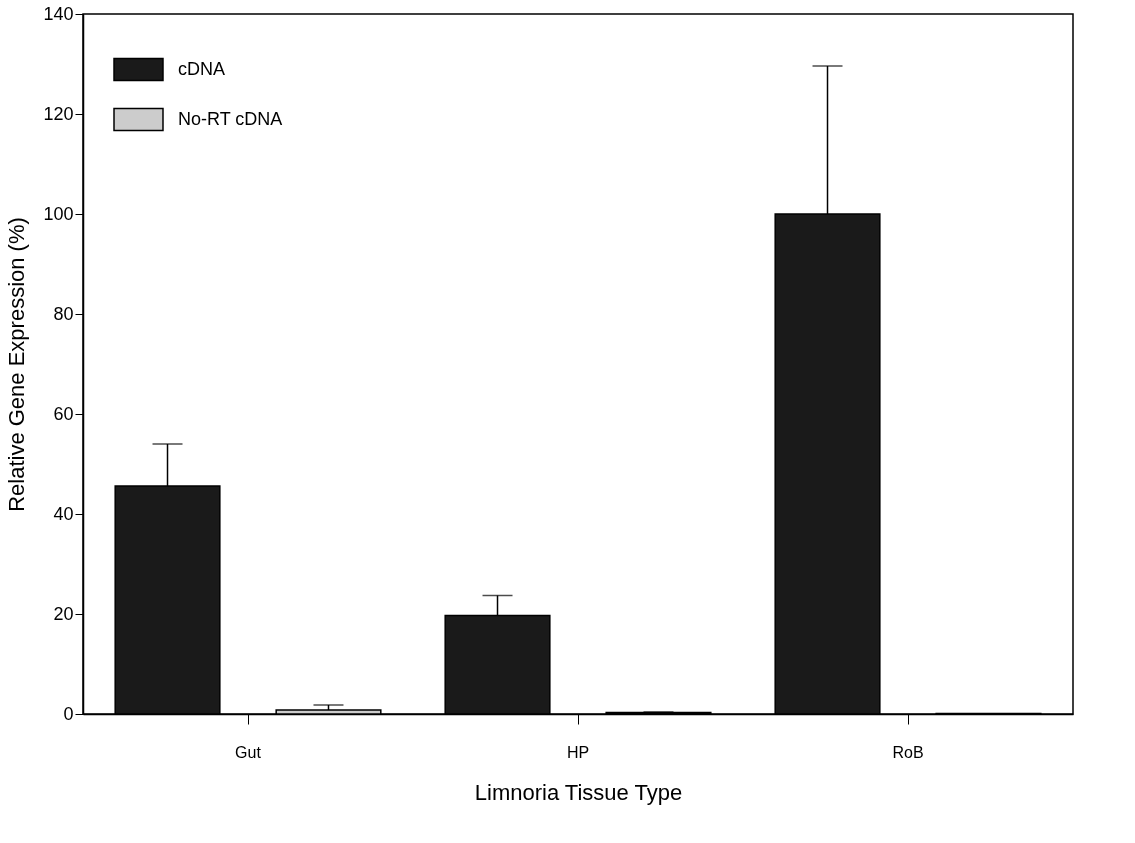 The height and width of the screenshot is (843, 1135). I want to click on y-tick-label: 20, so click(63, 613).